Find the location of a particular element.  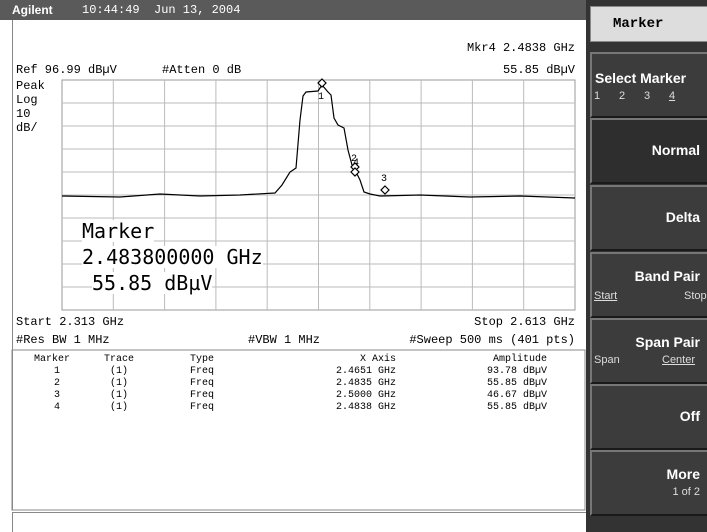

softkey-label: More is located at coordinates (683, 474).